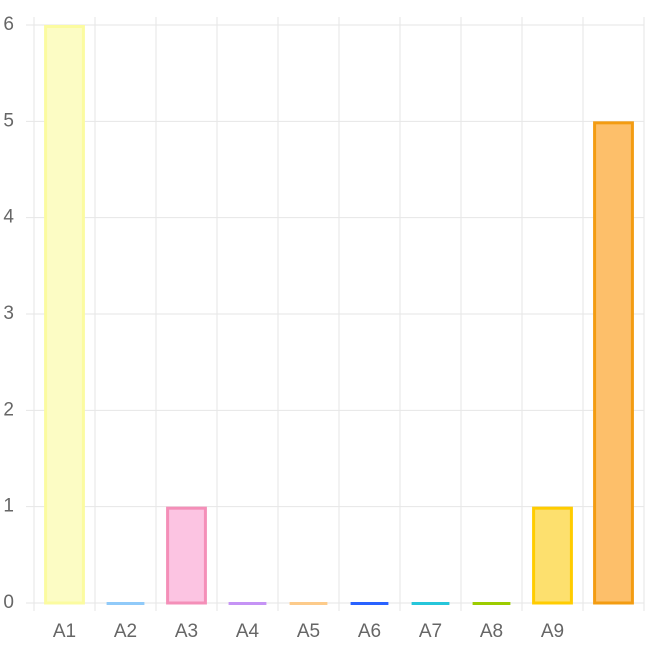  Describe the element at coordinates (8, 602) in the screenshot. I see `y-tick-label: 0` at that location.